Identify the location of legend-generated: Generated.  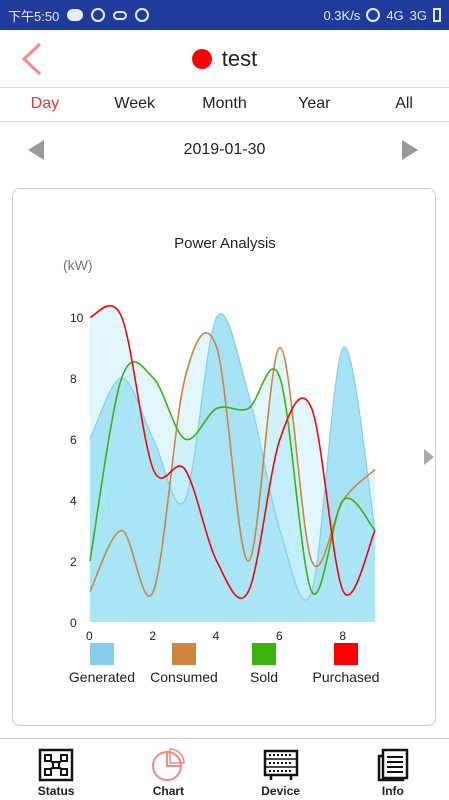
(102, 665).